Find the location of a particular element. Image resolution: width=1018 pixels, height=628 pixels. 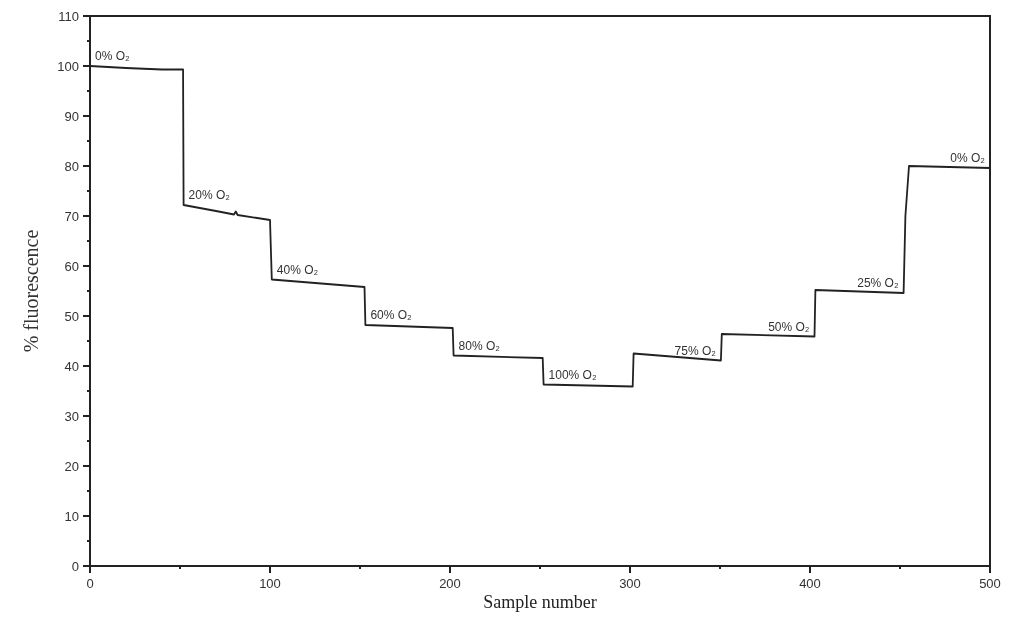

y-tick-label: 0 is located at coordinates (75, 566).